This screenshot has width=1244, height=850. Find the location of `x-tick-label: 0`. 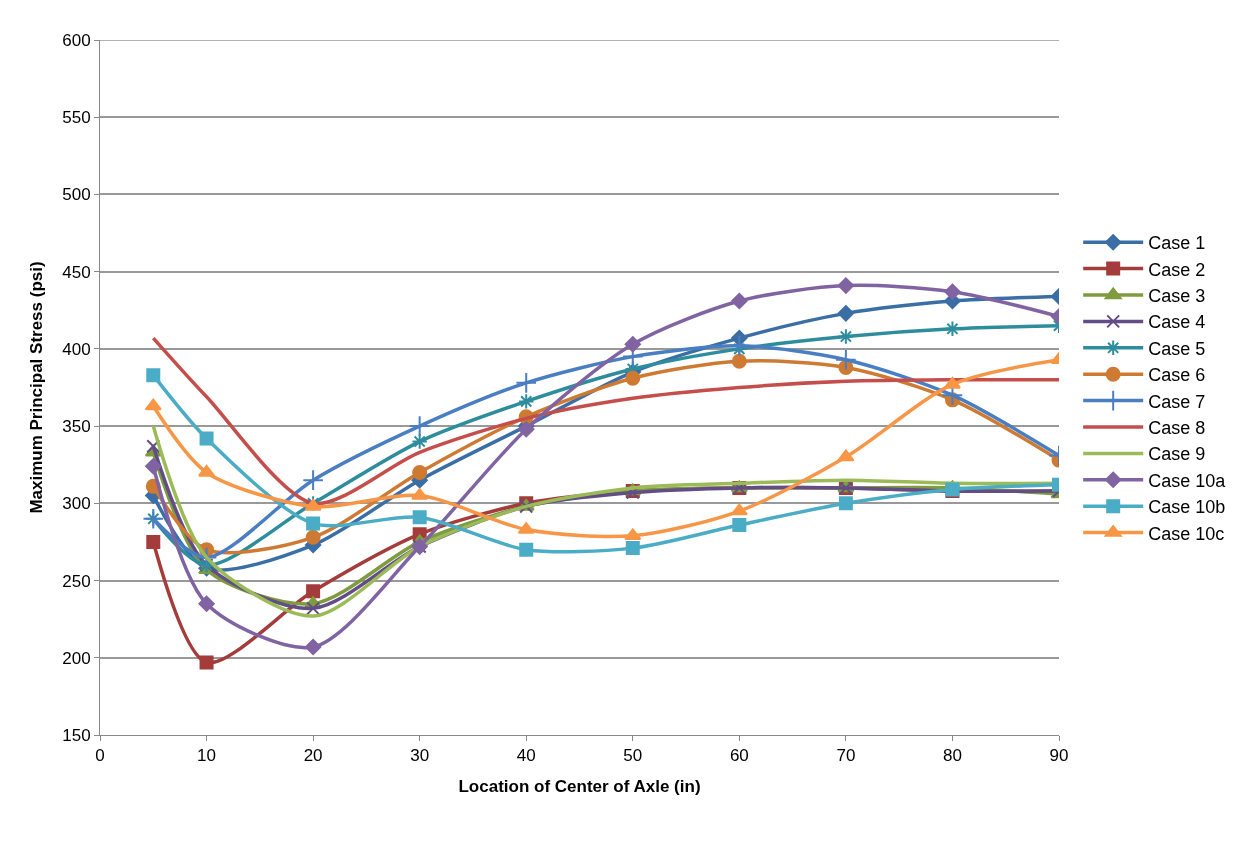

x-tick-label: 0 is located at coordinates (100, 756).